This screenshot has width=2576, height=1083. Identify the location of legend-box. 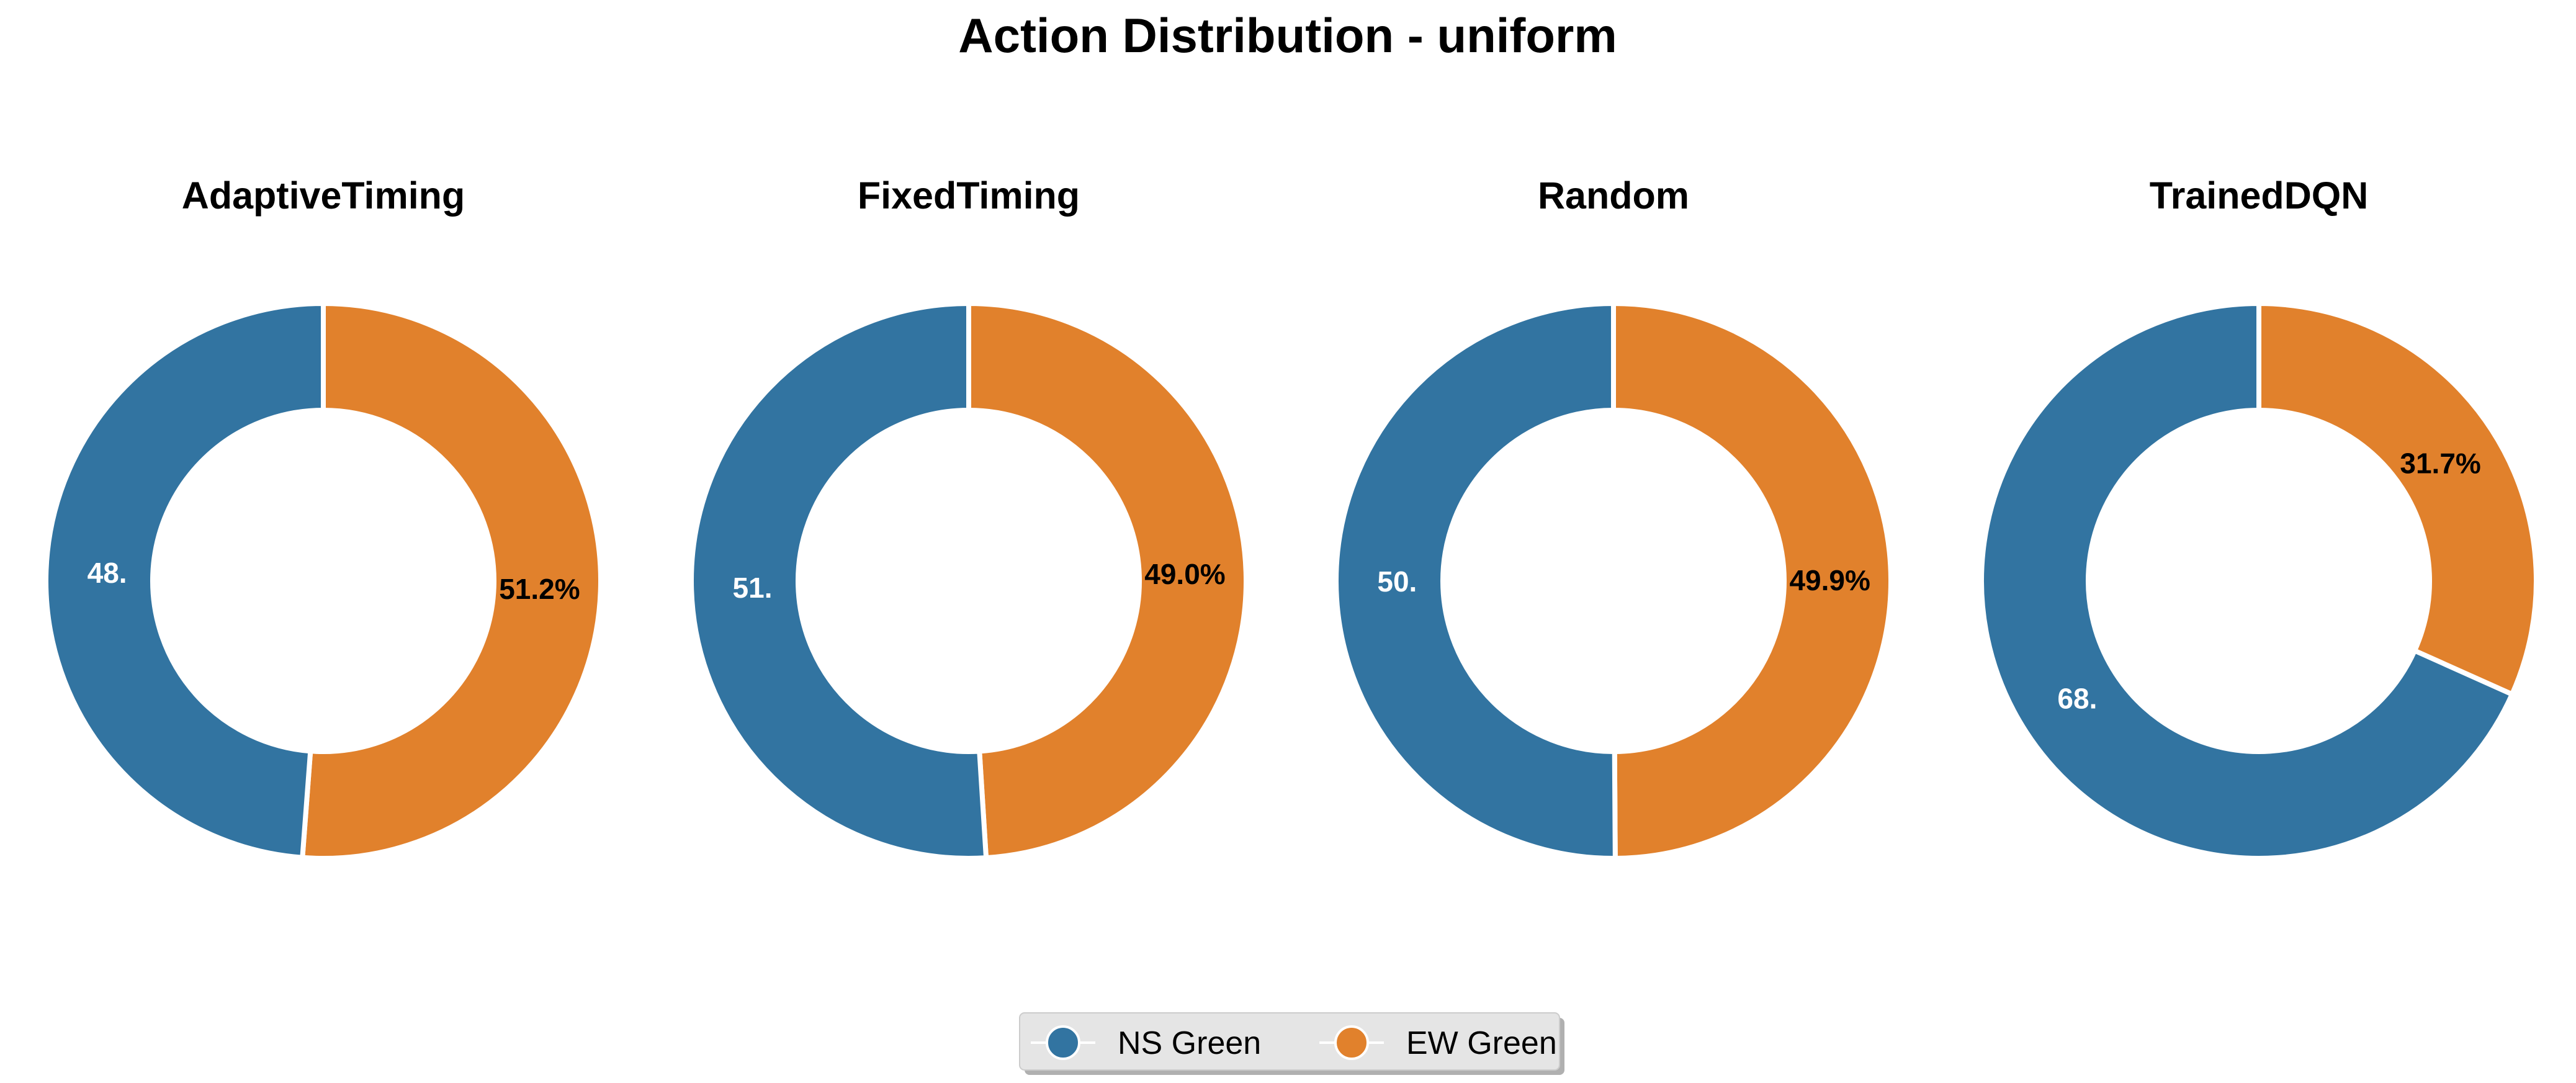
(1289, 1041).